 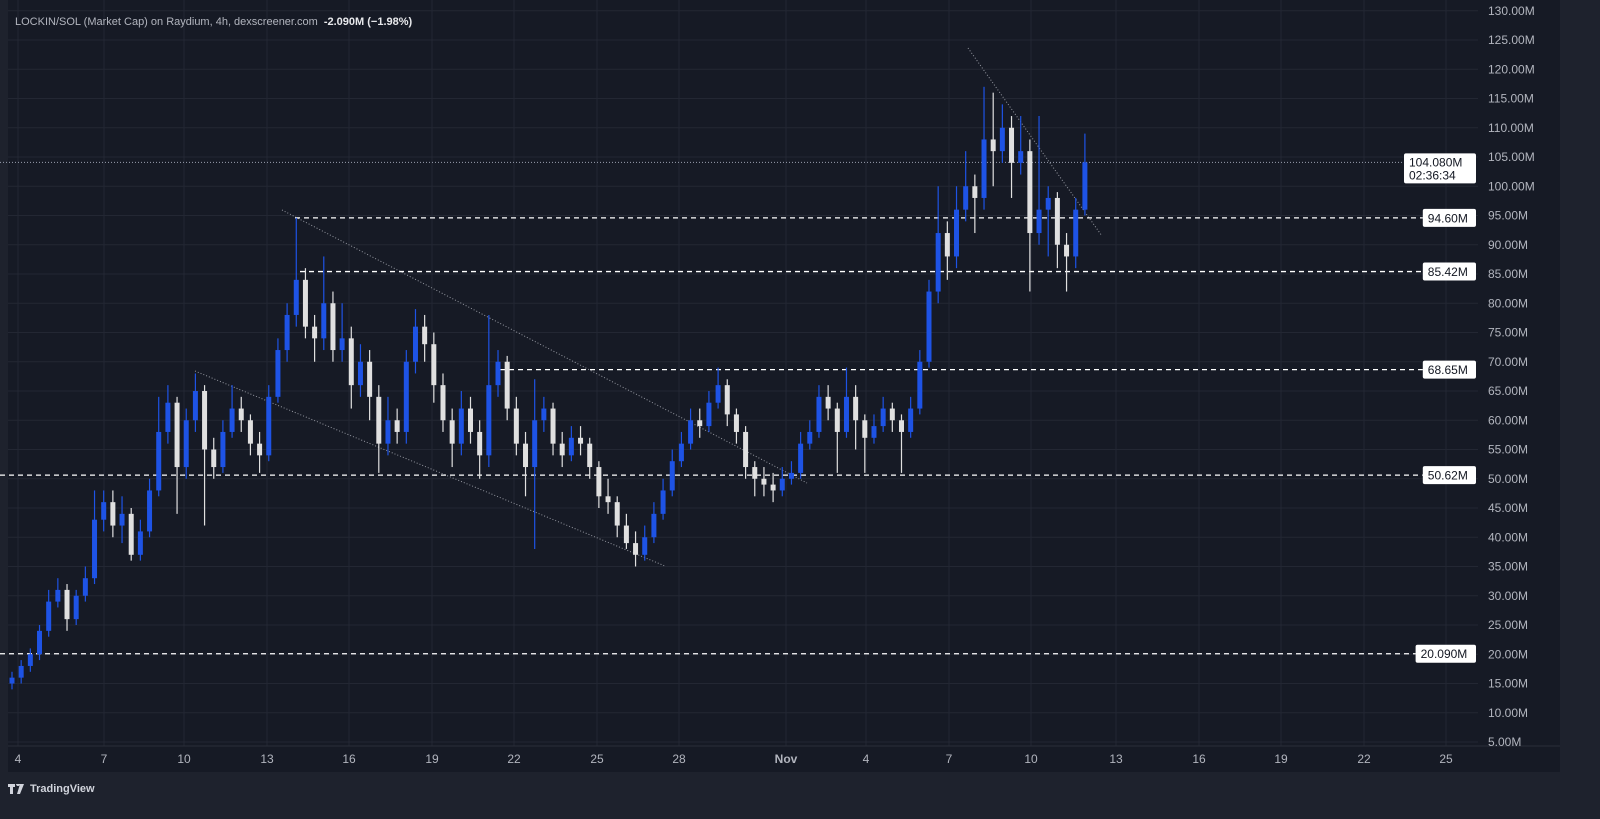 What do you see at coordinates (949, 759) in the screenshot?
I see `x-tick-label: 7` at bounding box center [949, 759].